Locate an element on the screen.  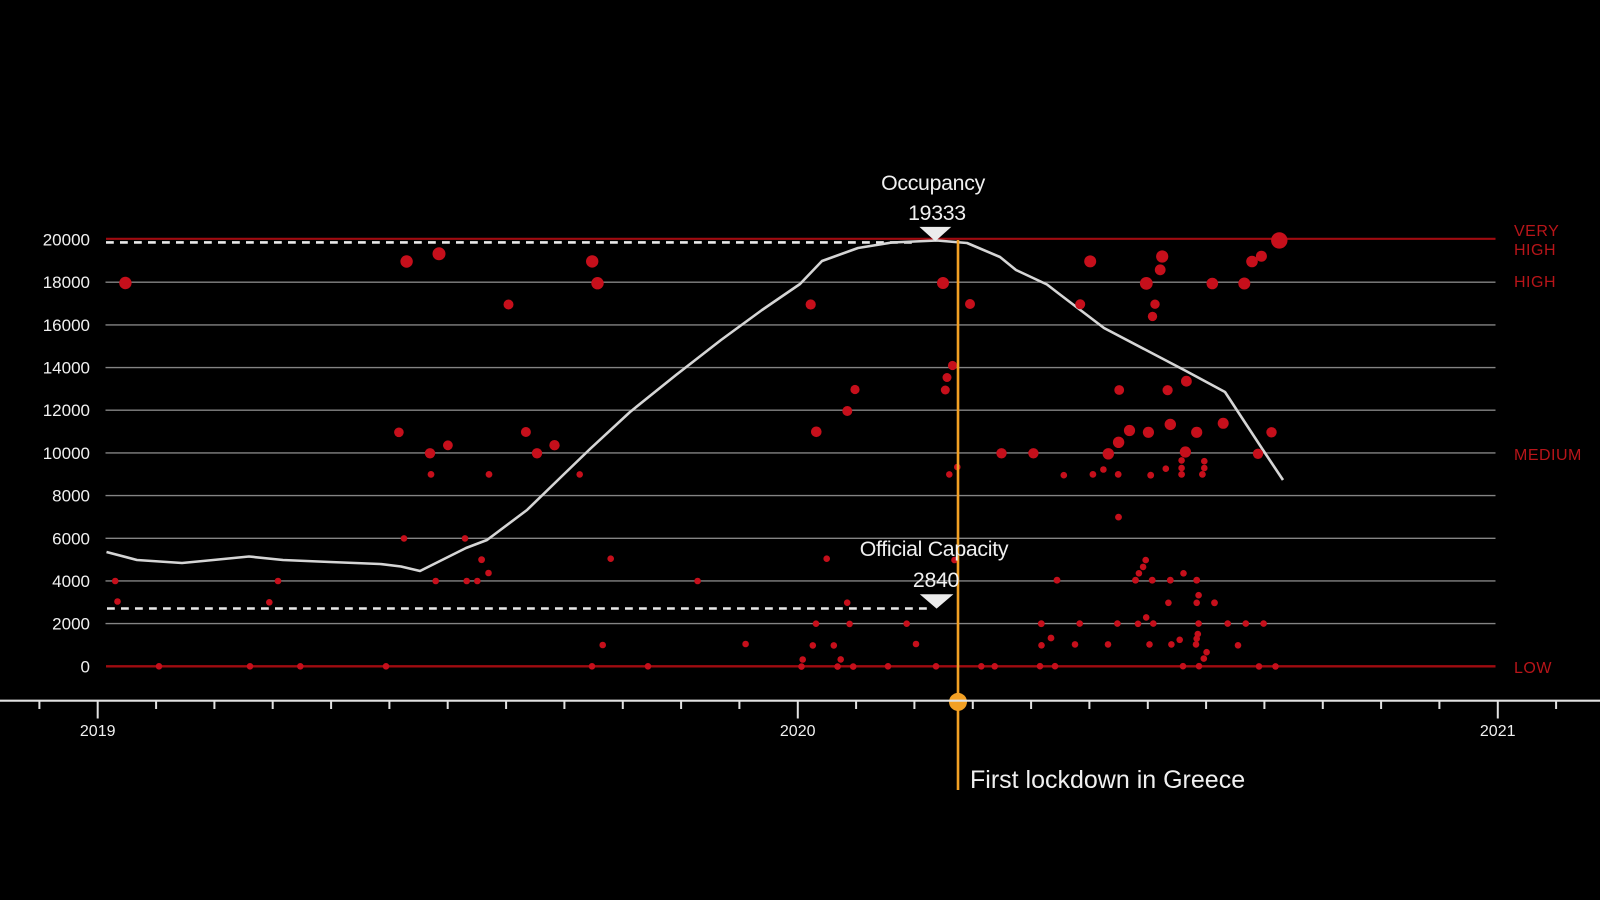
svg-text: 2840 is located at coordinates (936, 580).